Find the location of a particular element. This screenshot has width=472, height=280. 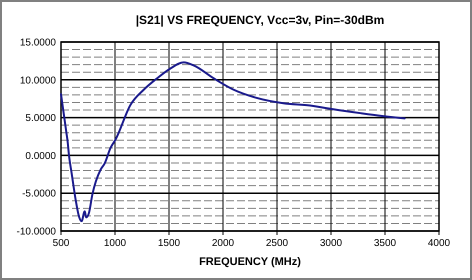

y-tick-label: 10.0000 is located at coordinates (38, 80).